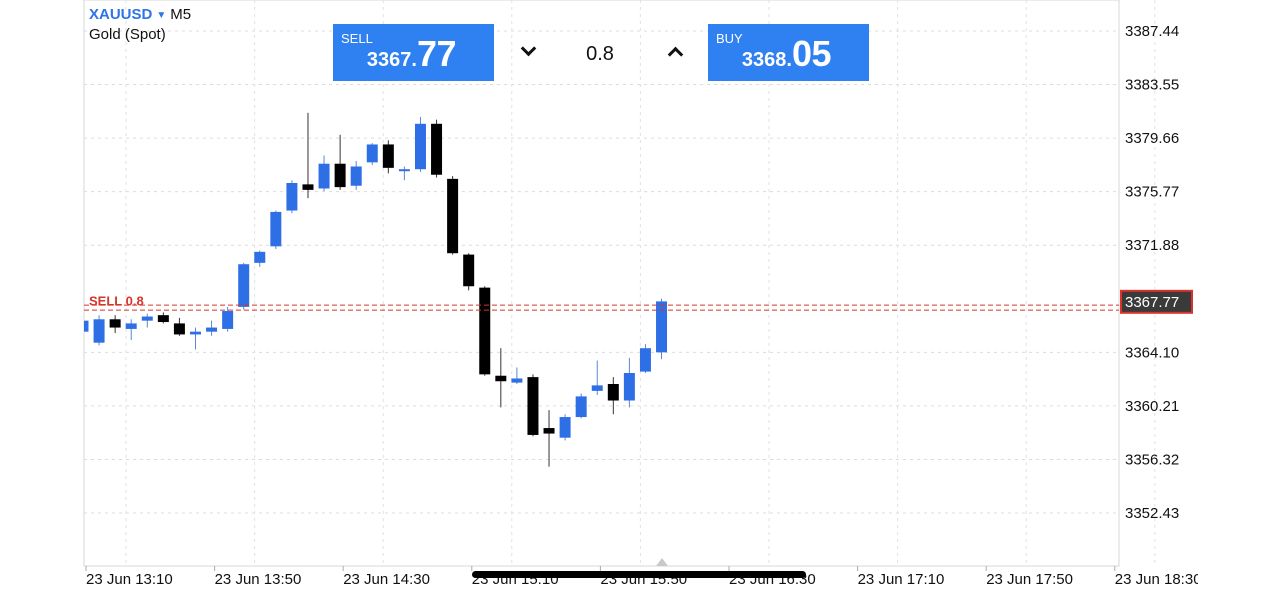  Describe the element at coordinates (1152, 31) in the screenshot. I see `y-tick-label: 3387.44` at that location.